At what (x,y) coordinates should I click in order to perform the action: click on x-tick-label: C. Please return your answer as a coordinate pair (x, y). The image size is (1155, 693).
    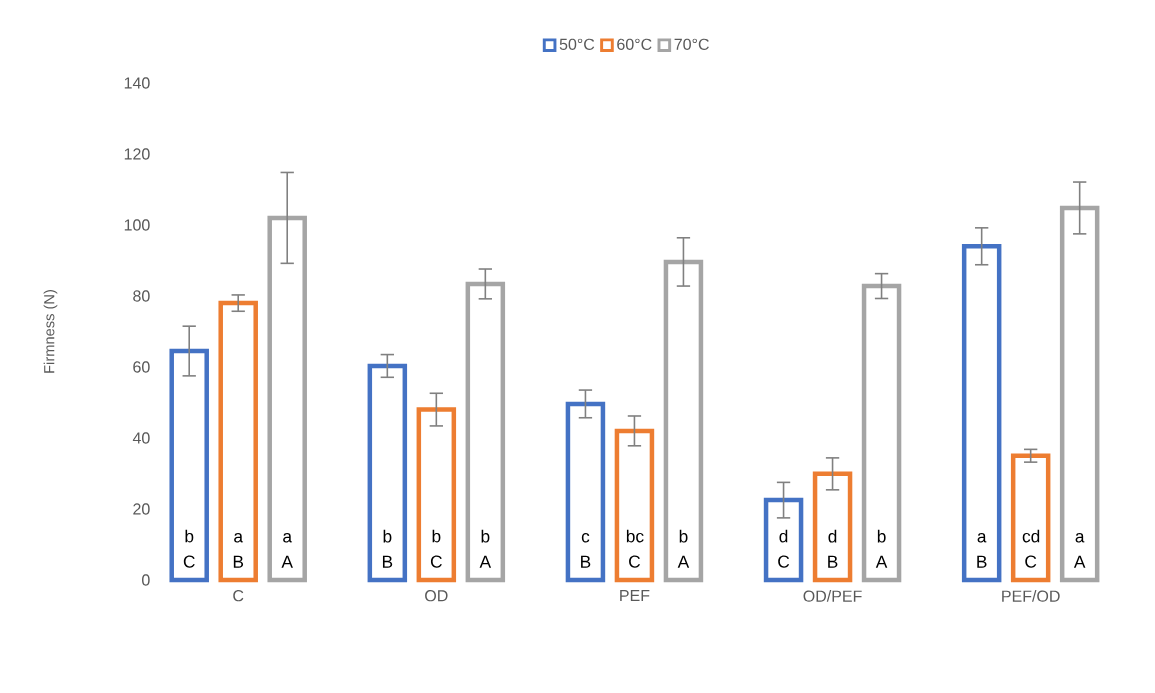
    Looking at the image, I should click on (238, 596).